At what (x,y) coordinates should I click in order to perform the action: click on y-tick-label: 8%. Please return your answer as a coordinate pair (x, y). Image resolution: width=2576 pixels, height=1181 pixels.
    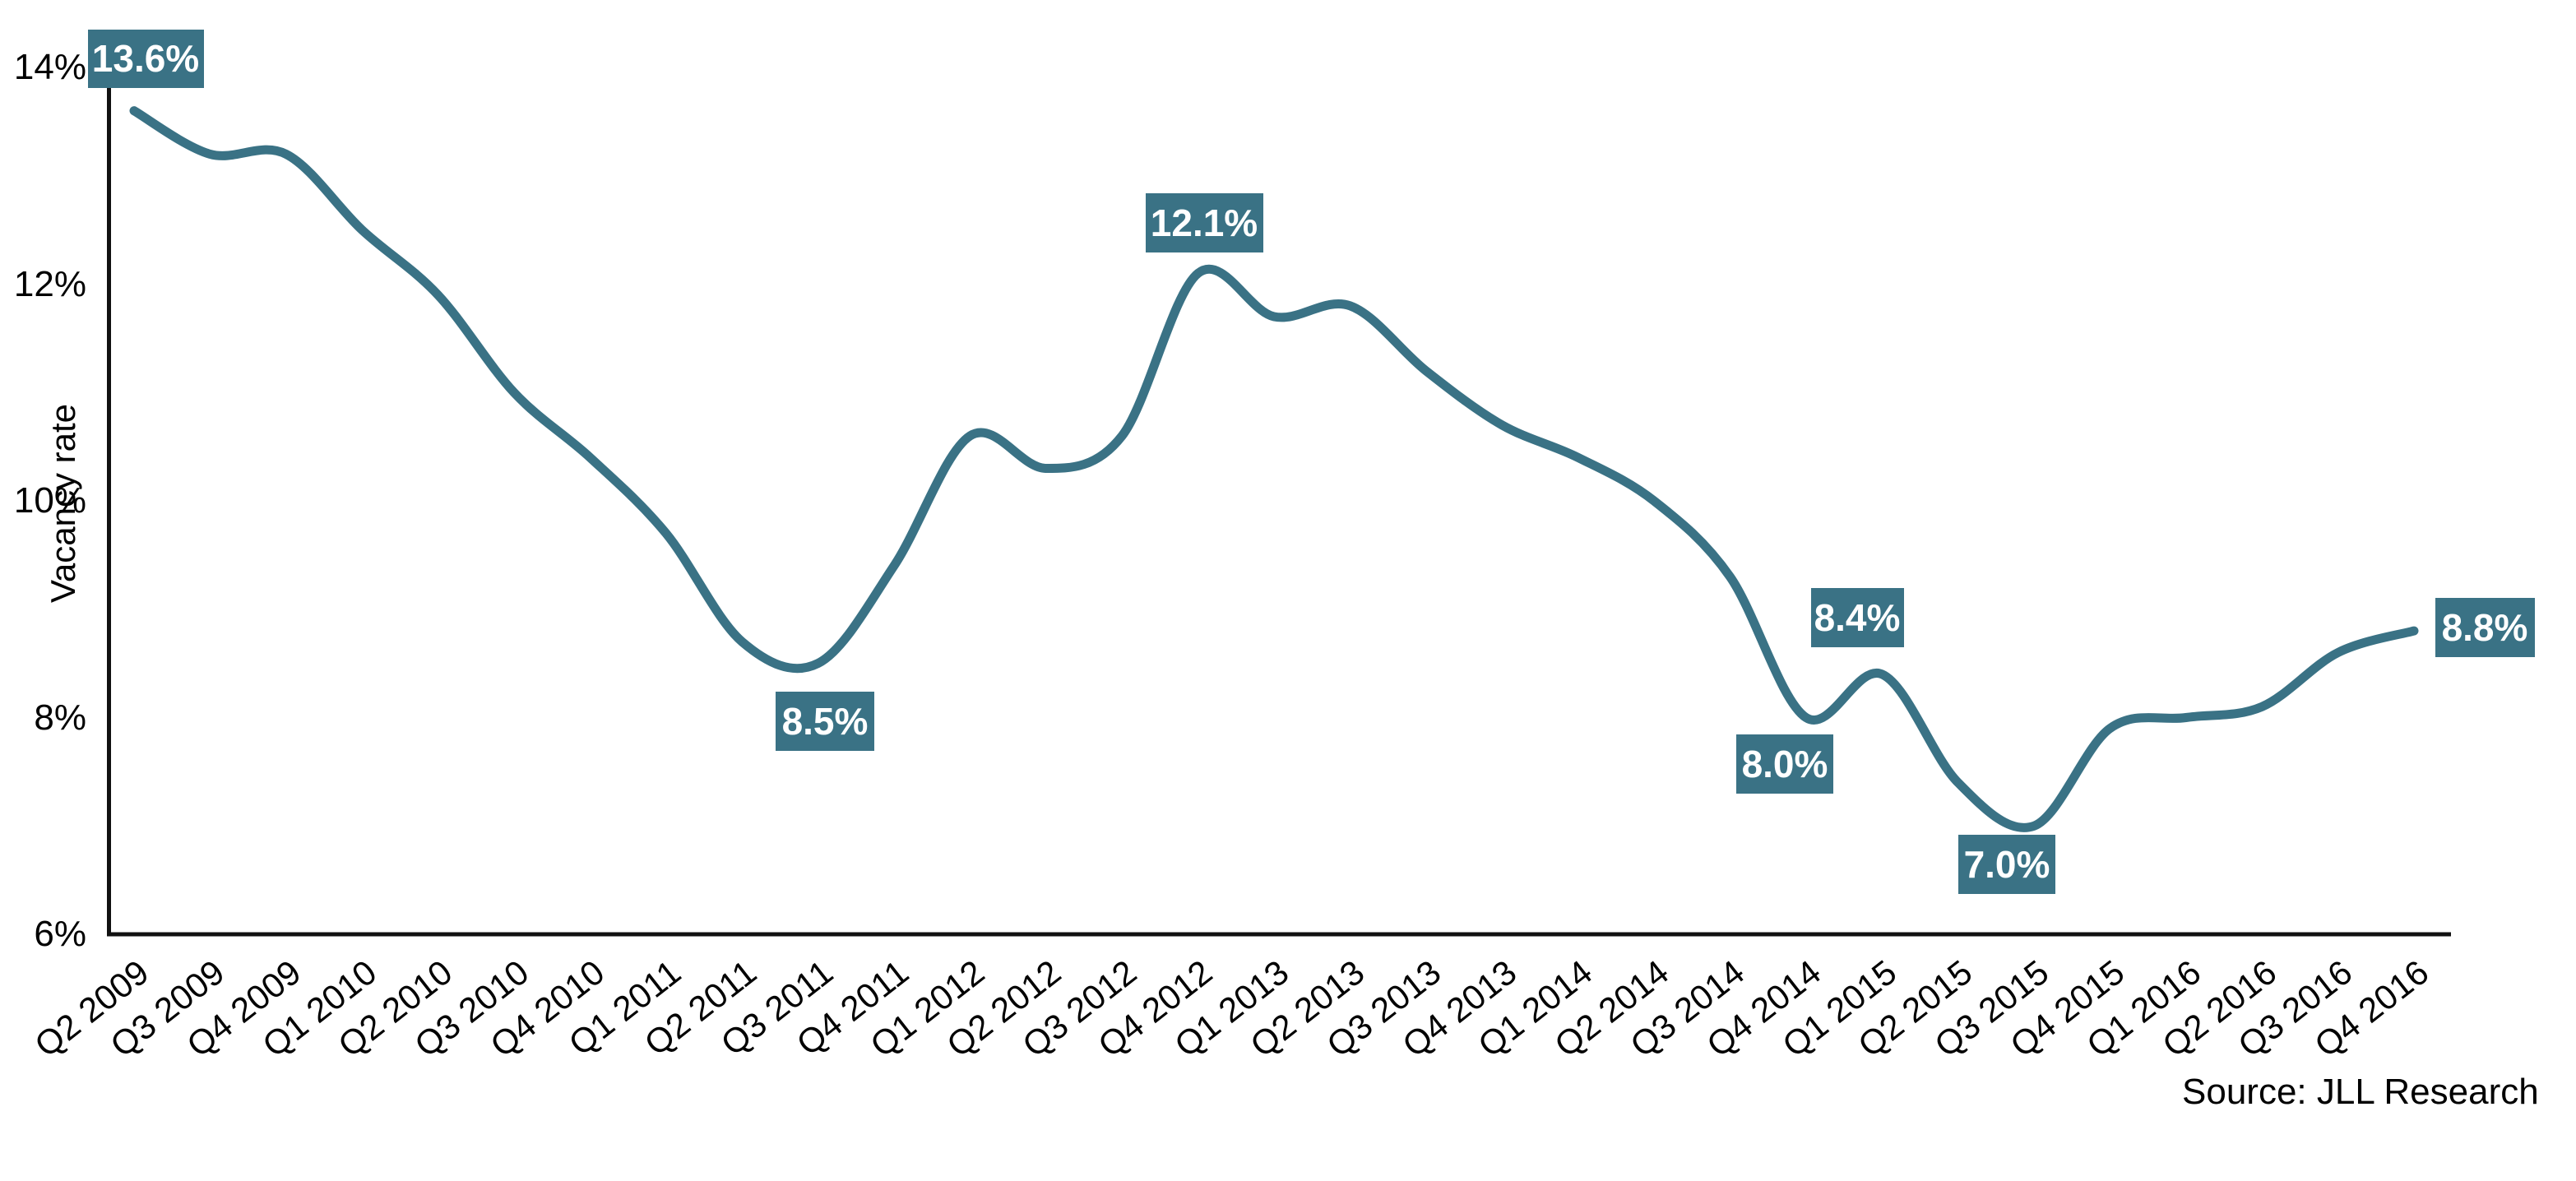
    Looking at the image, I should click on (60, 717).